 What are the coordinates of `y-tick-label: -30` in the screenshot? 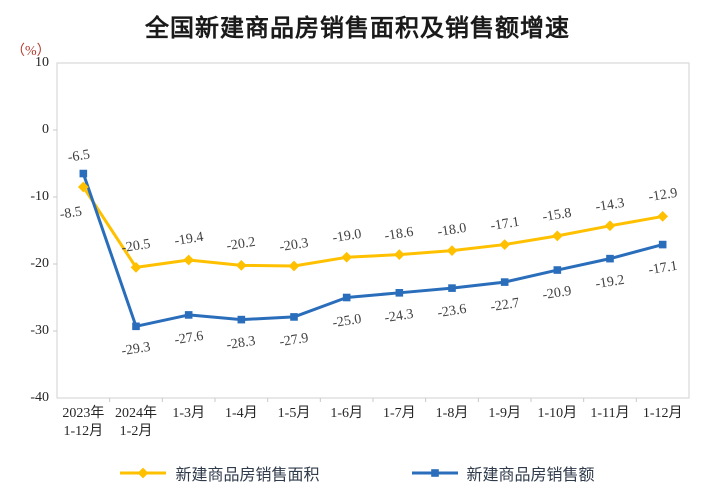 It's located at (39, 330).